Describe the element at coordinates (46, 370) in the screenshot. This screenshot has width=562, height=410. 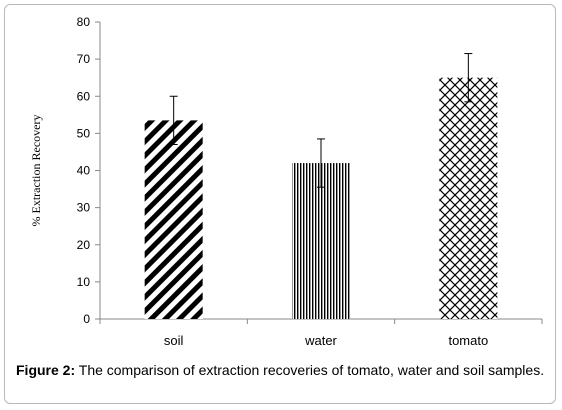
I see `caption-label: Figure 2:` at that location.